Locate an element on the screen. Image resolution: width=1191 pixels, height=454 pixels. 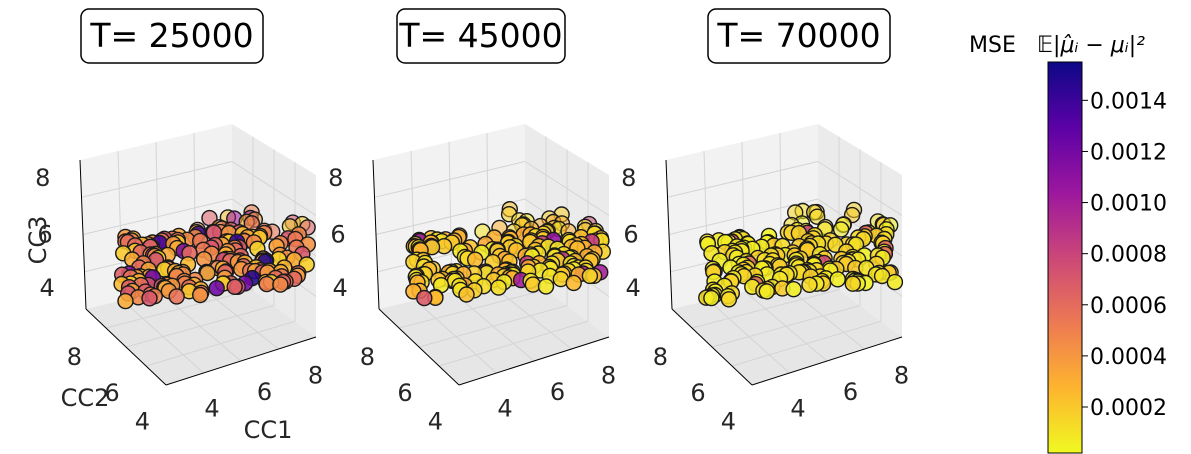
panel-title: T= 45000 is located at coordinates (480, 35).